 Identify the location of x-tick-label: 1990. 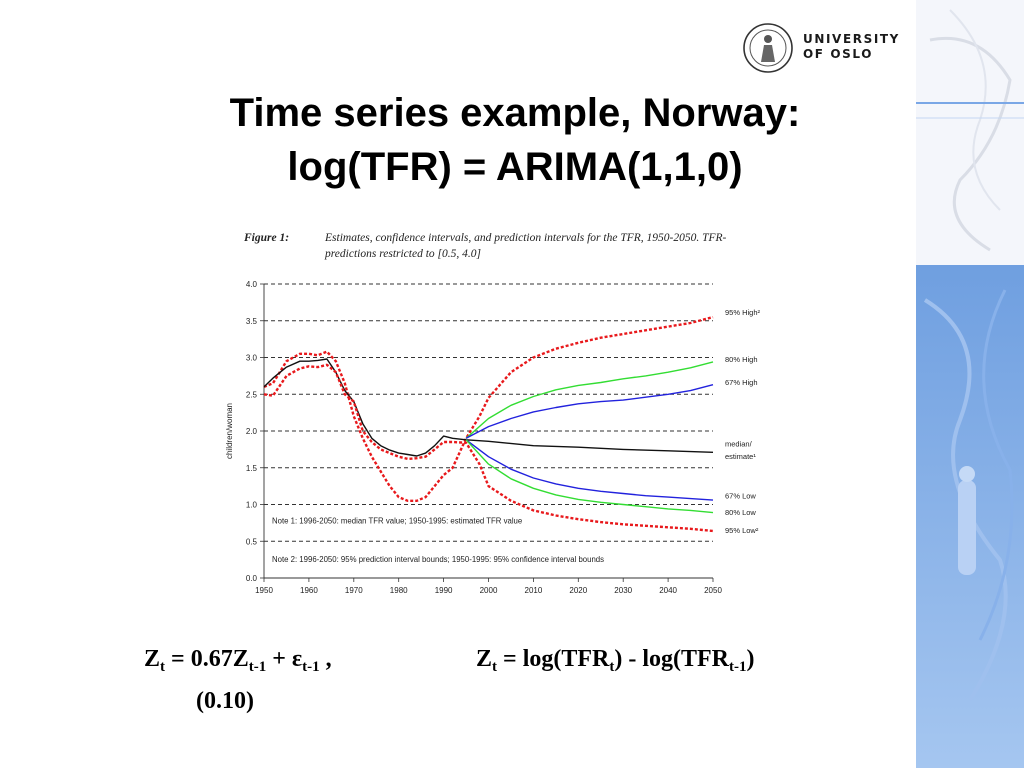
(444, 590).